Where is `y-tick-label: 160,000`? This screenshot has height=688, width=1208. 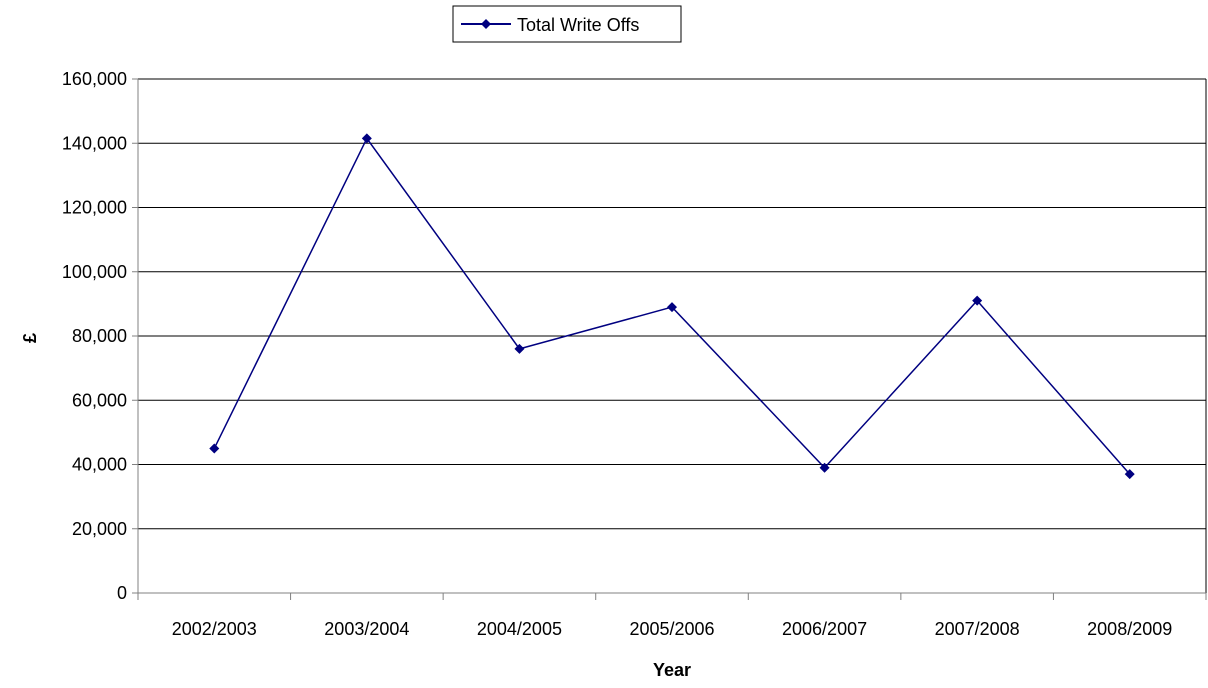
y-tick-label: 160,000 is located at coordinates (94, 79).